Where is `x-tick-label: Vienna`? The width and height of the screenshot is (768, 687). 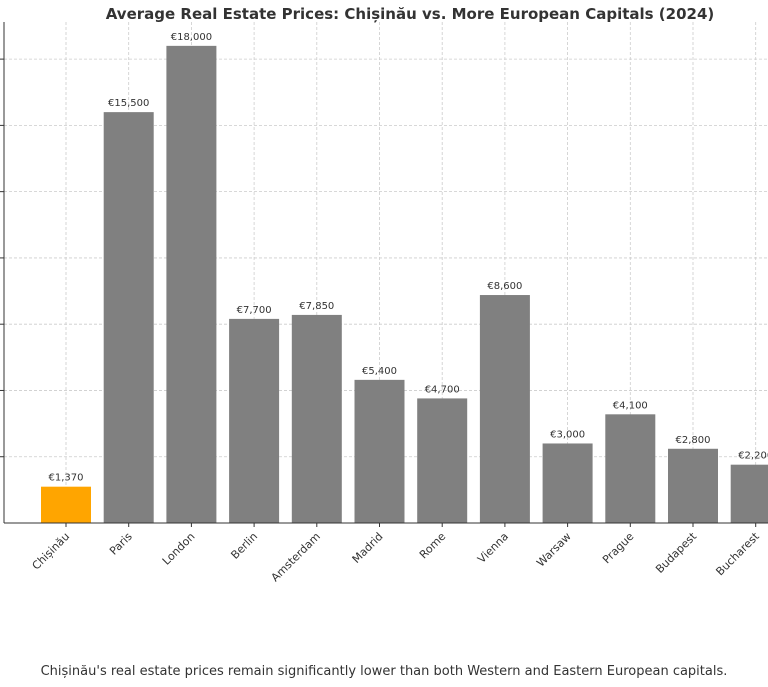
x-tick-label: Vienna is located at coordinates (493, 548).